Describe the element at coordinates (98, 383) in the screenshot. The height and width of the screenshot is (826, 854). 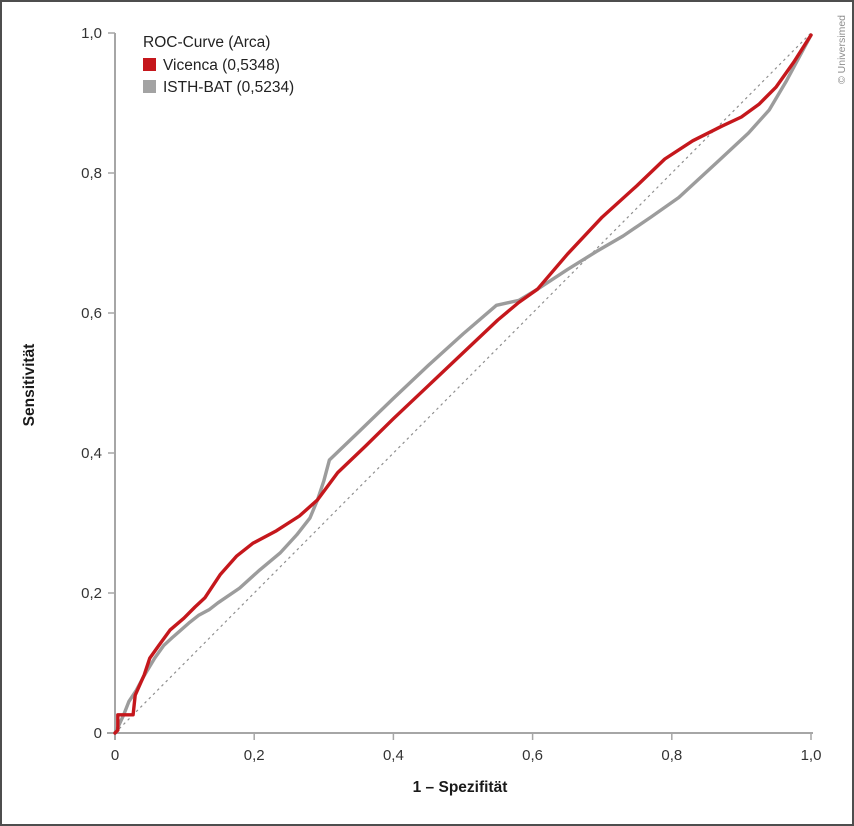
I see `y-ticks: 0 0,2 0,4 0,6 0,8 1,0` at that location.